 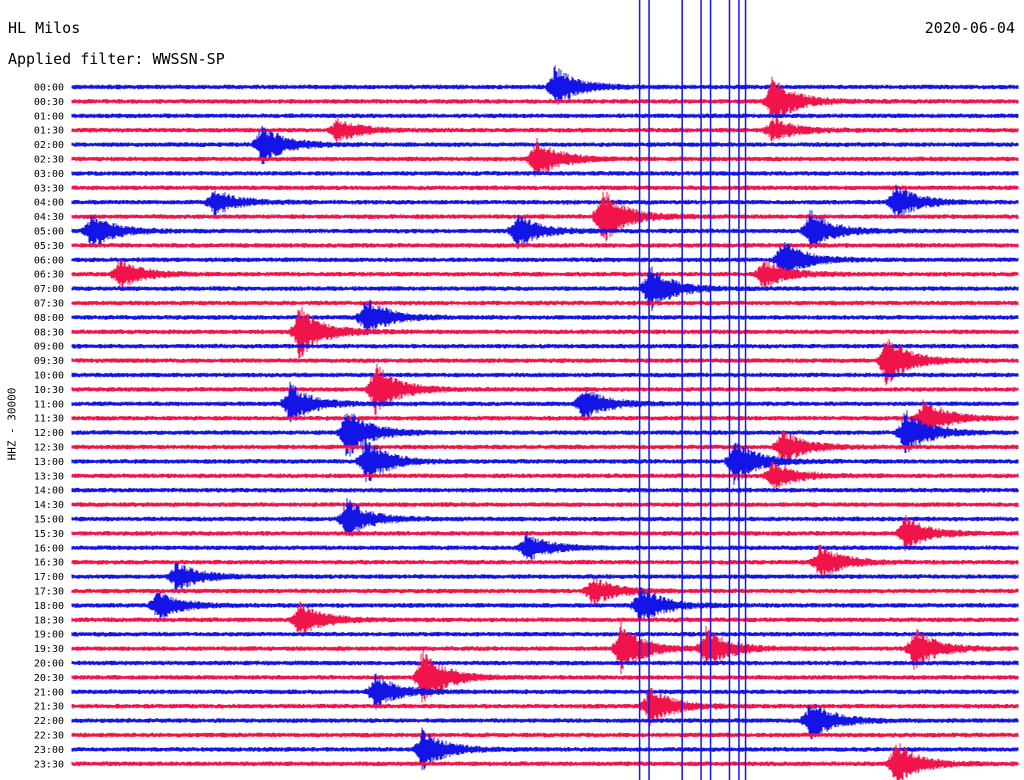 What do you see at coordinates (49, 174) in the screenshot?
I see `time-tick-label: 03:00` at bounding box center [49, 174].